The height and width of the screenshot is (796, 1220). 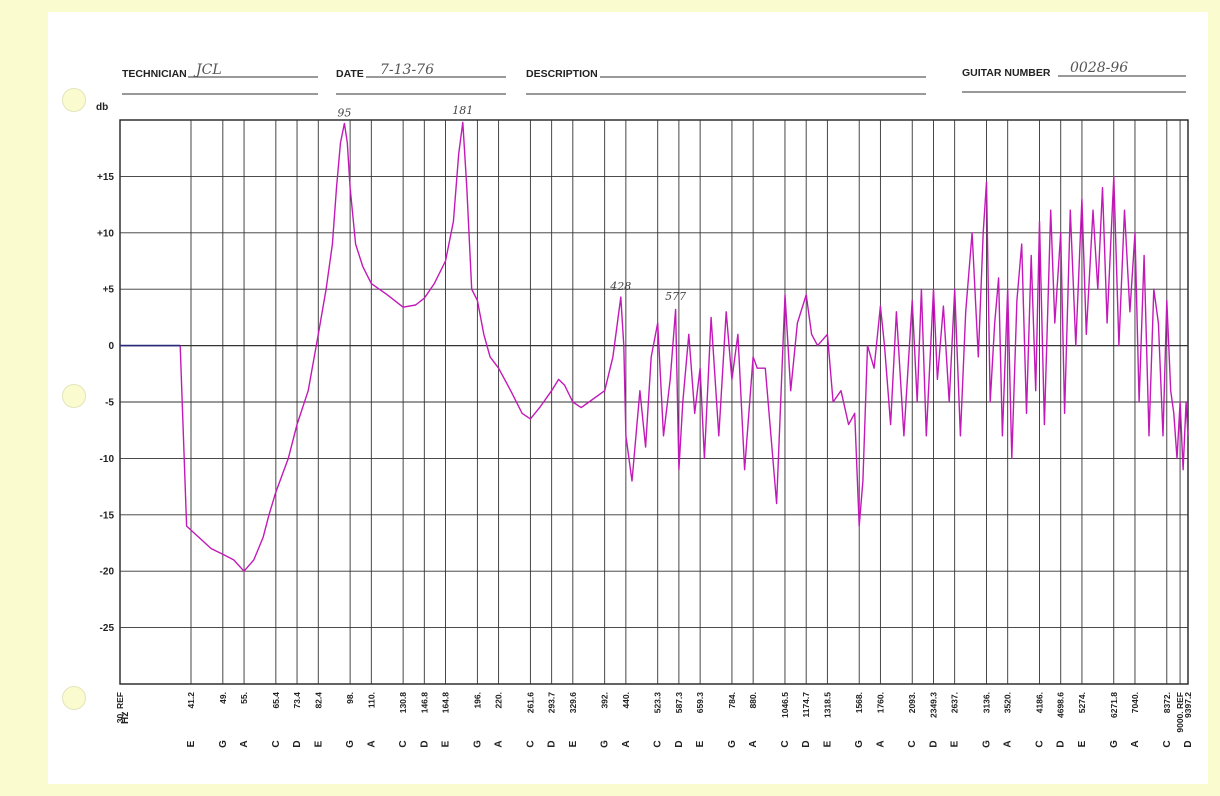 I want to click on x-tick-frequency: 82.4, so click(x=318, y=700).